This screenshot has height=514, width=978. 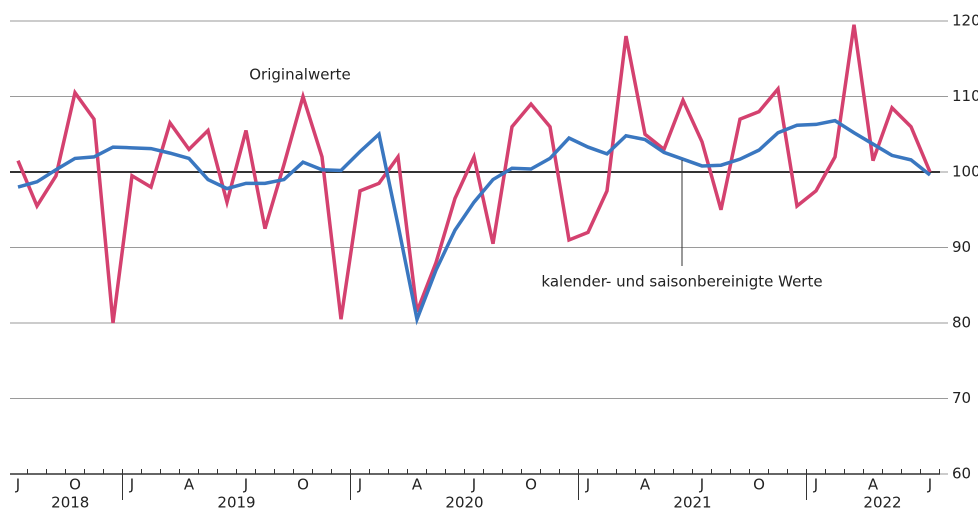 I want to click on year-label: 2019, so click(x=236, y=503).